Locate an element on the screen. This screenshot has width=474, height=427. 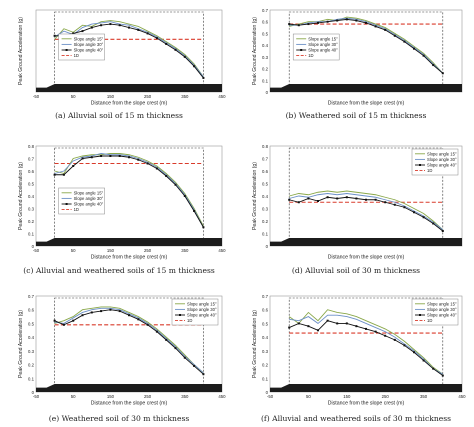
x-tick-label: 50 is located at coordinates (308, 396).